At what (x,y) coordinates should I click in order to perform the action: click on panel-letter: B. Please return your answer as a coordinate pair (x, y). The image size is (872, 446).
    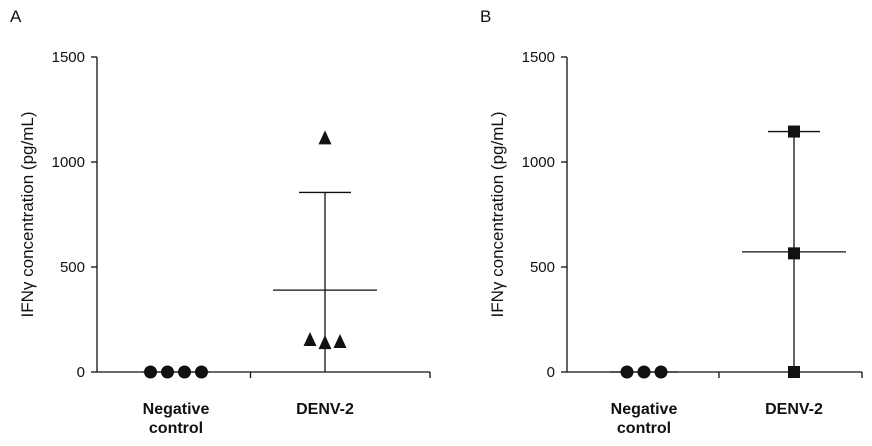
    Looking at the image, I should click on (485, 16).